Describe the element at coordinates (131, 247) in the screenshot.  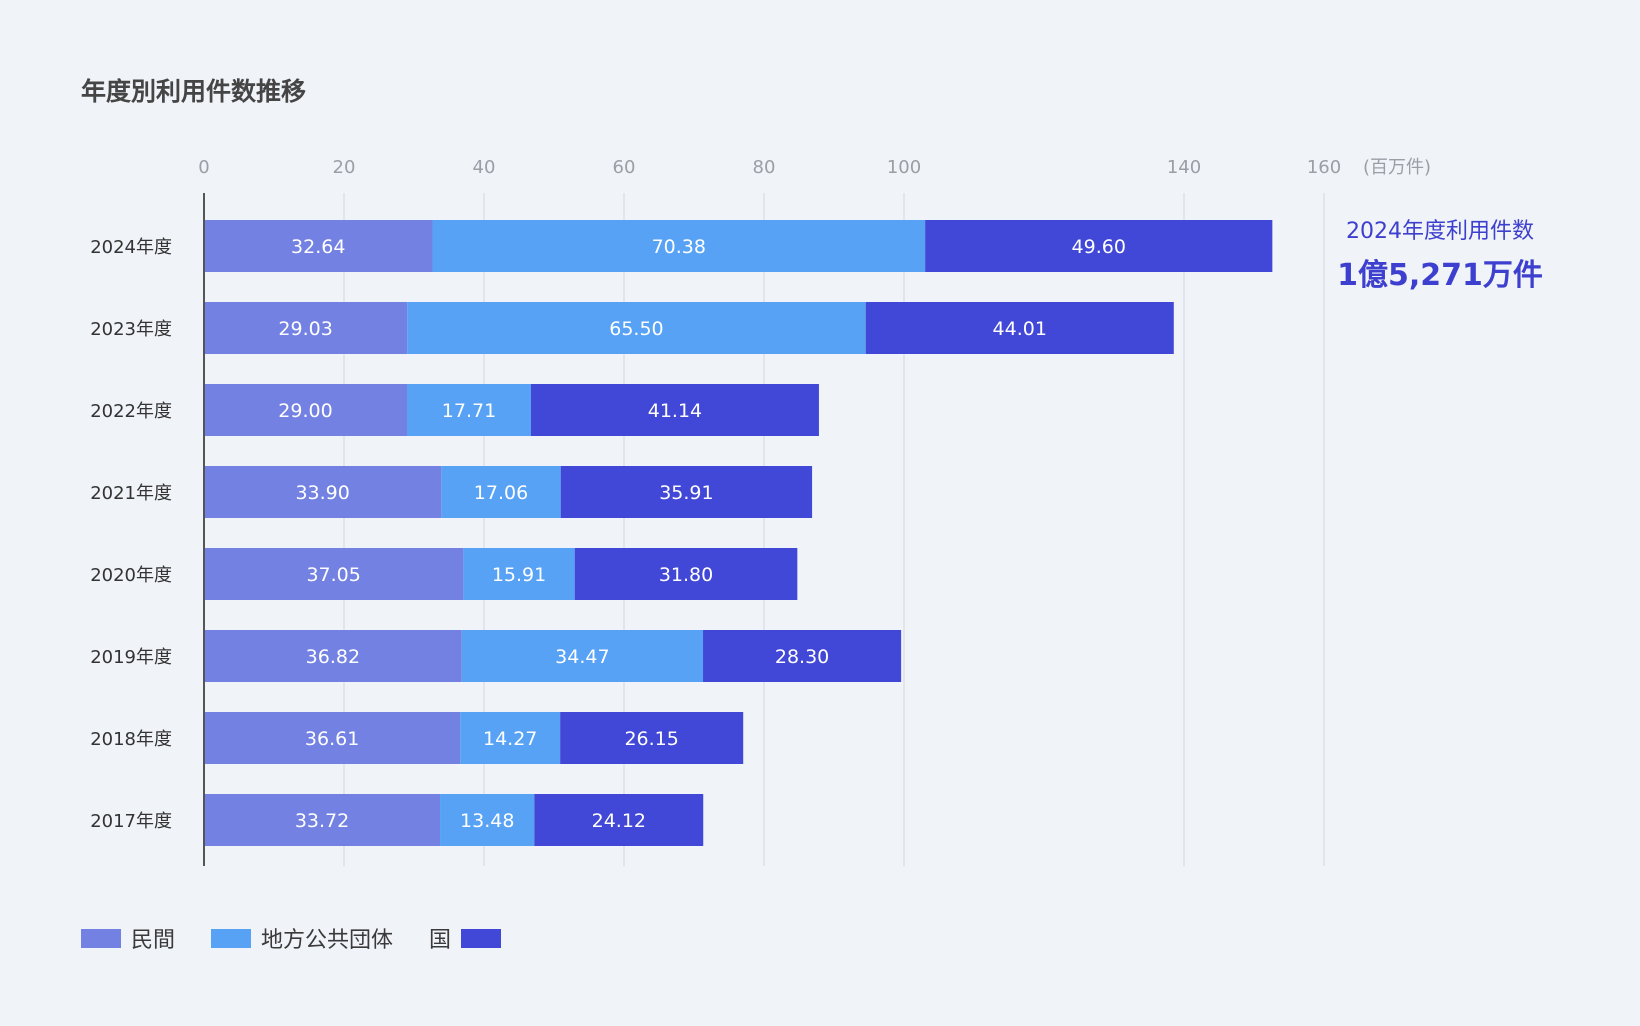
I see `category-label: 2024年度` at that location.